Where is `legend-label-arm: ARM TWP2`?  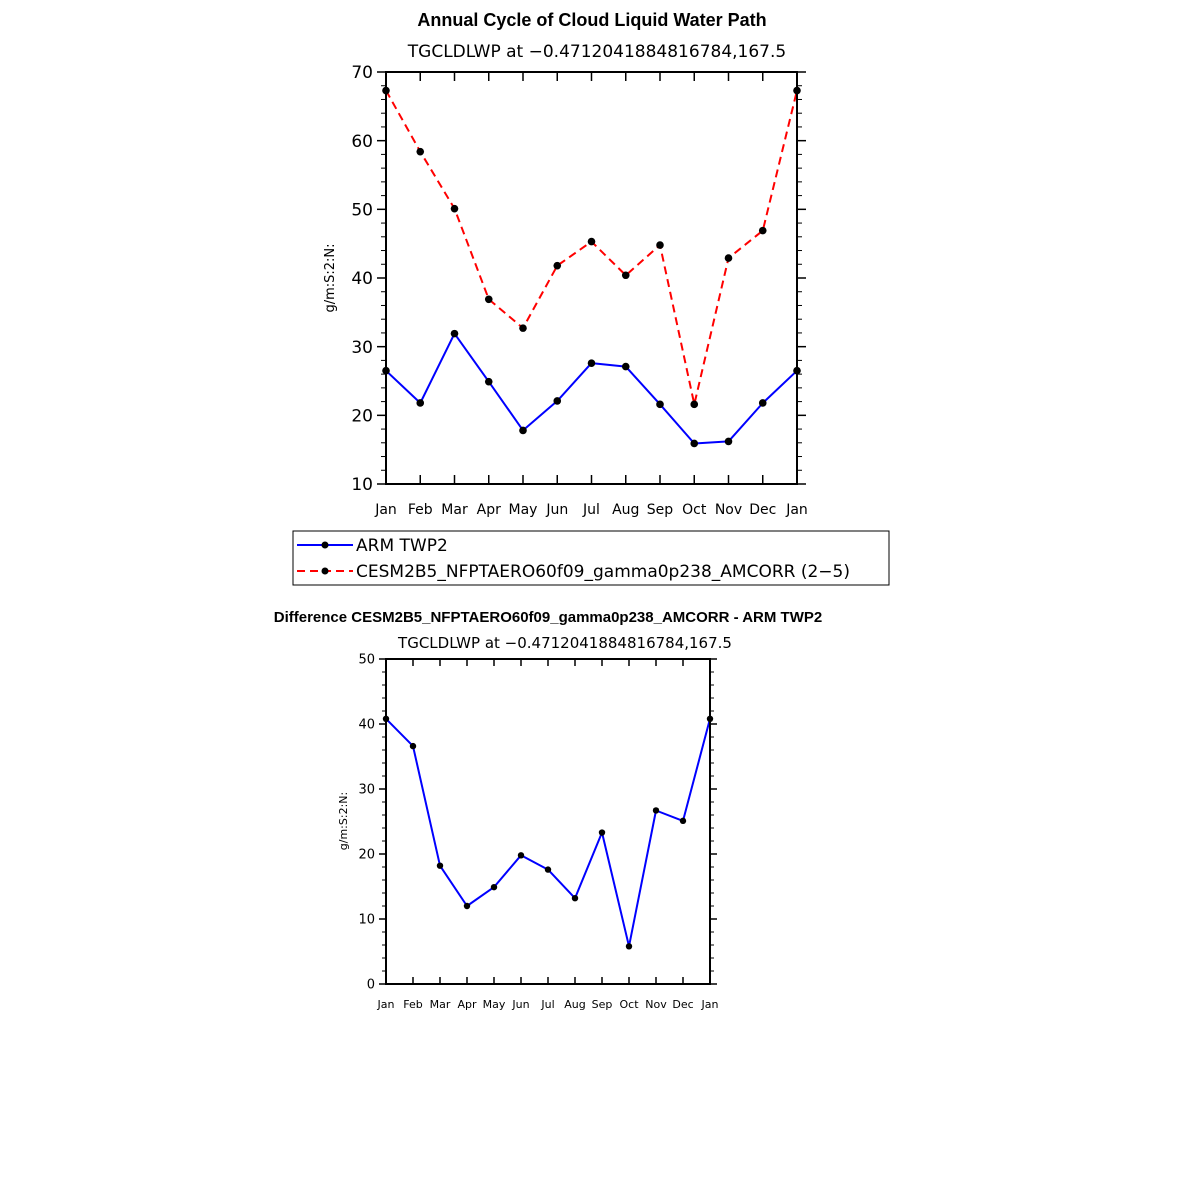 legend-label-arm: ARM TWP2 is located at coordinates (402, 546).